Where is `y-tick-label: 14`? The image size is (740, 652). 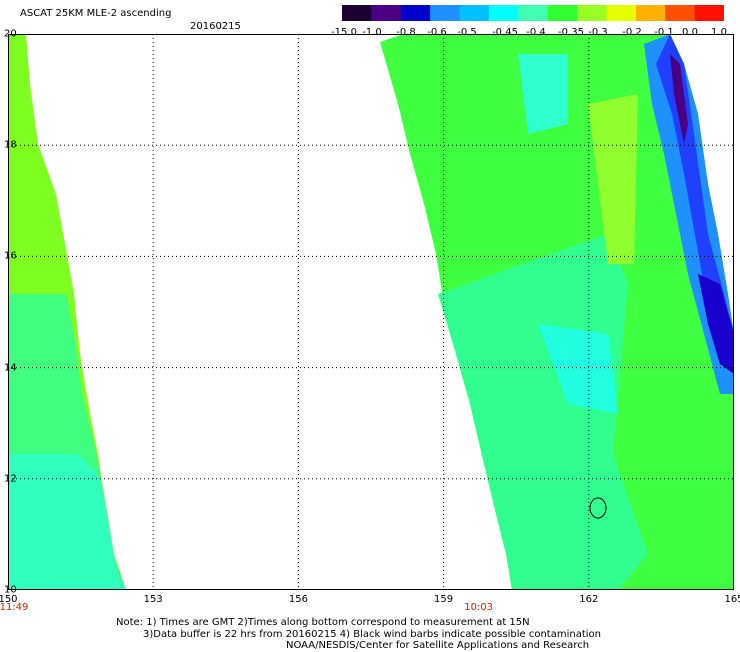
y-tick-label: 14 is located at coordinates (10, 368).